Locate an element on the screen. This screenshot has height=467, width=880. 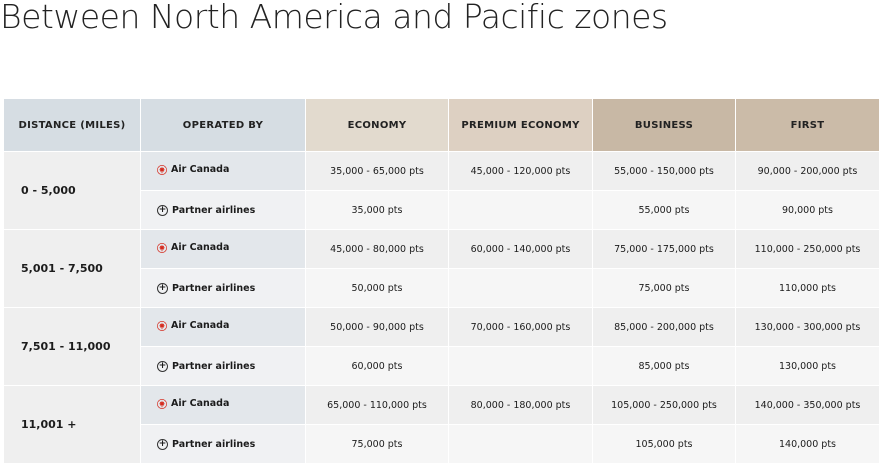
distance-cell: 0 - 5,000 is located at coordinates (72, 190).